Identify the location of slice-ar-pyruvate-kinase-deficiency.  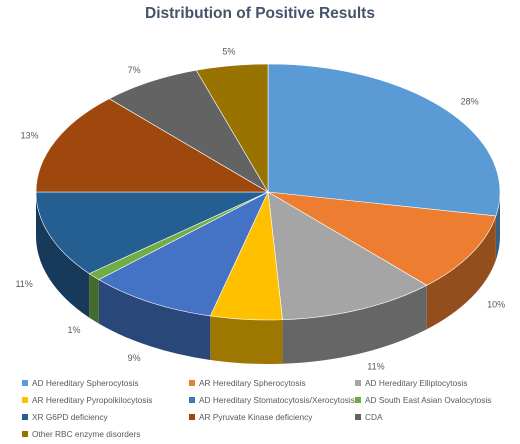
(152, 145).